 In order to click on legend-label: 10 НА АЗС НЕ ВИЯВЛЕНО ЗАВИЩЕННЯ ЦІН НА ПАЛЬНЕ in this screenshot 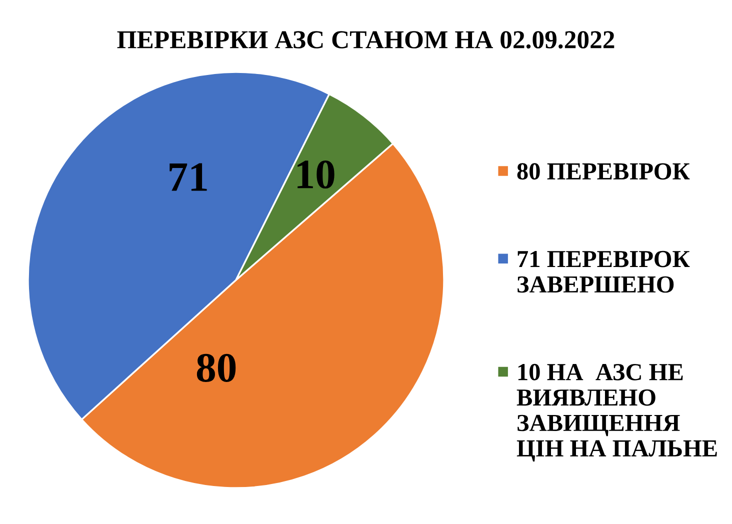, I will do `click(616, 413)`.